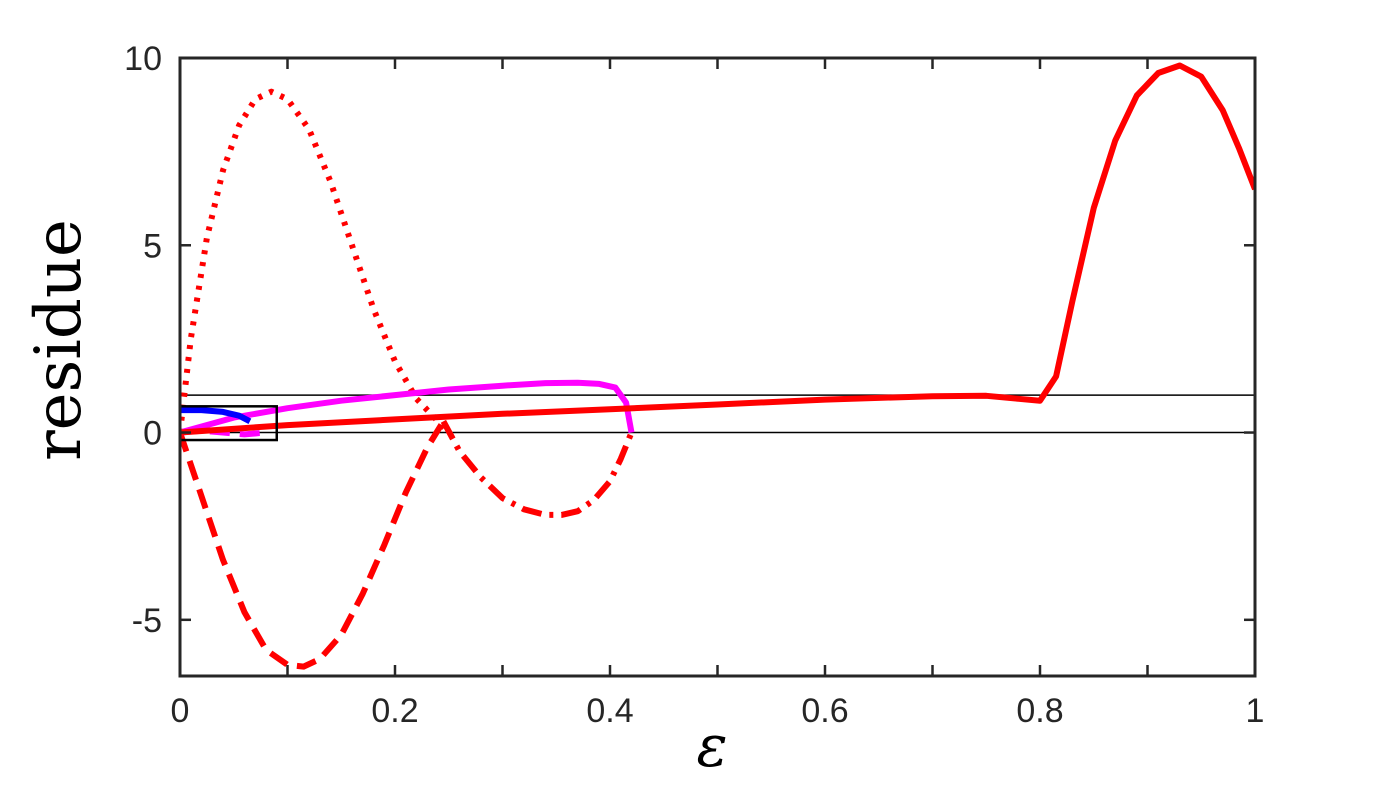 This screenshot has width=1386, height=790. What do you see at coordinates (394, 711) in the screenshot?
I see `x-tick-label: 0.2` at bounding box center [394, 711].